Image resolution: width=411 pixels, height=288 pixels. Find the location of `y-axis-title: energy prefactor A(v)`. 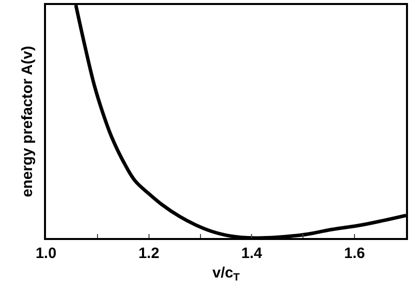

y-axis-title: energy prefactor A(v) is located at coordinates (27, 122).